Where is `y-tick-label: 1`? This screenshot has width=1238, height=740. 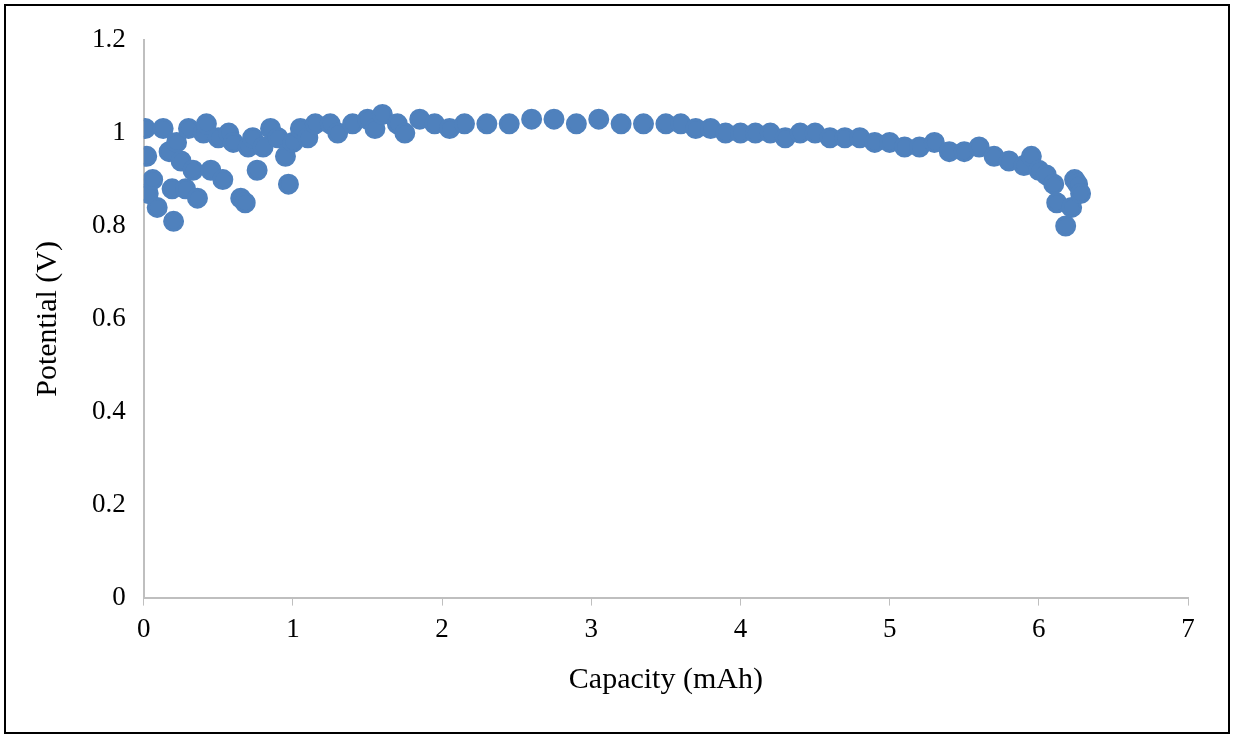
y-tick-label: 1 is located at coordinates (119, 131).